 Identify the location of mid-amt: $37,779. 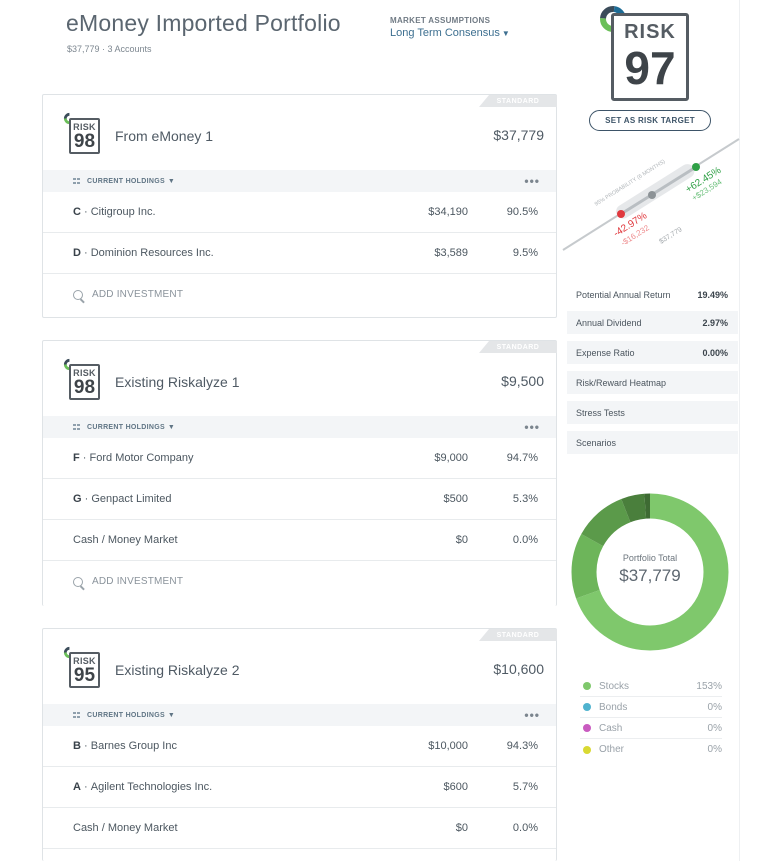
(670, 235).